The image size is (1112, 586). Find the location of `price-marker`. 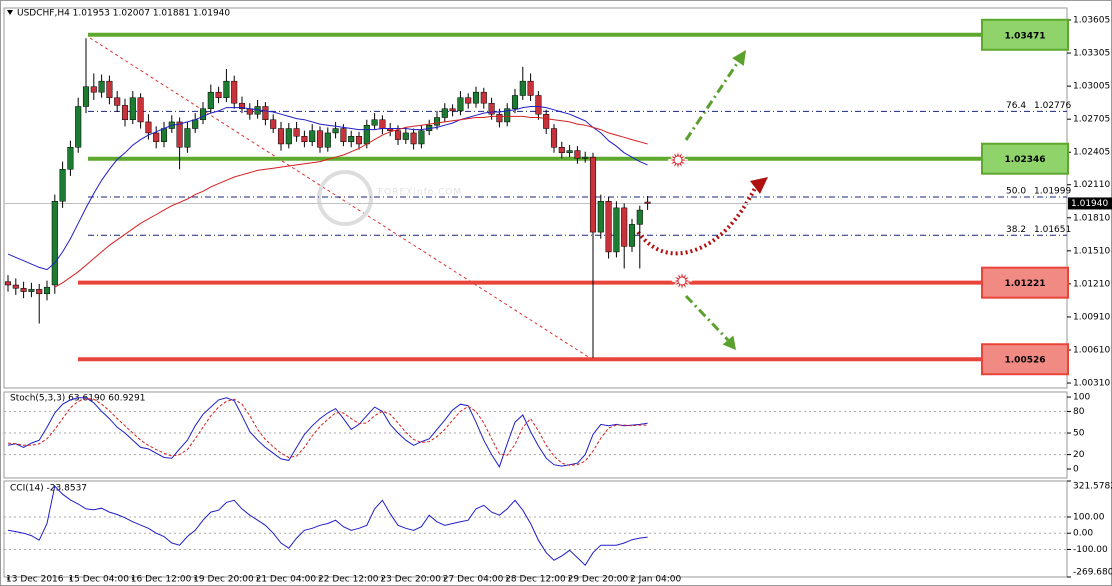

price-marker is located at coordinates (1090, 203).